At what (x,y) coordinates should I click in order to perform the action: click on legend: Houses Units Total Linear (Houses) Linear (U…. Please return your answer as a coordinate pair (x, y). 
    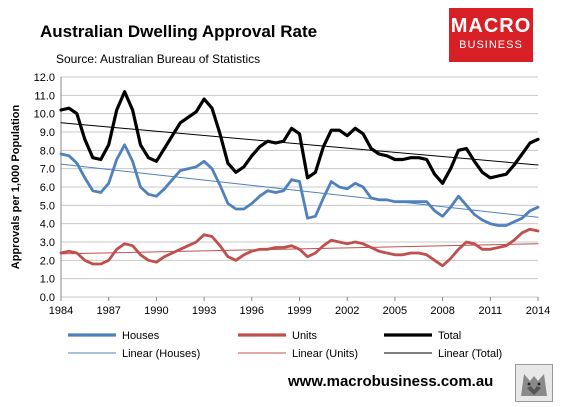
    Looking at the image, I should click on (285, 345).